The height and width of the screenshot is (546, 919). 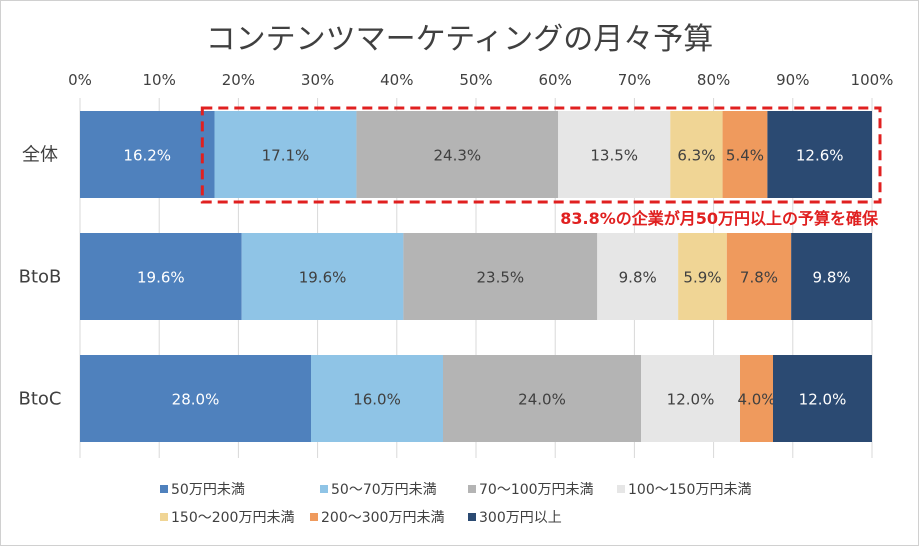 I want to click on data-label: 17.1%, so click(x=286, y=156).